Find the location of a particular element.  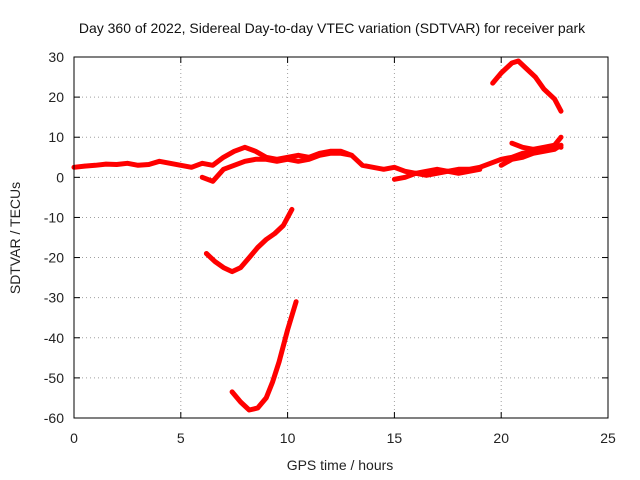

y-tick-label: 0 is located at coordinates (60, 177).